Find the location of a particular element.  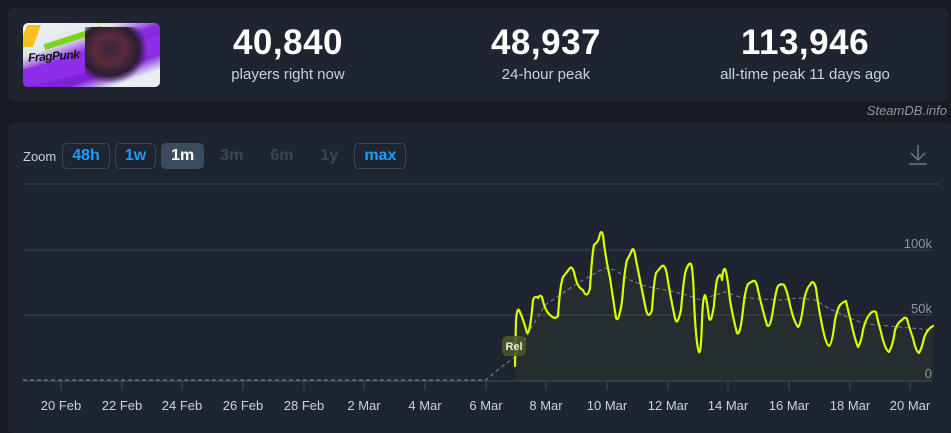

x-axis-ticks is located at coordinates (485, 385).